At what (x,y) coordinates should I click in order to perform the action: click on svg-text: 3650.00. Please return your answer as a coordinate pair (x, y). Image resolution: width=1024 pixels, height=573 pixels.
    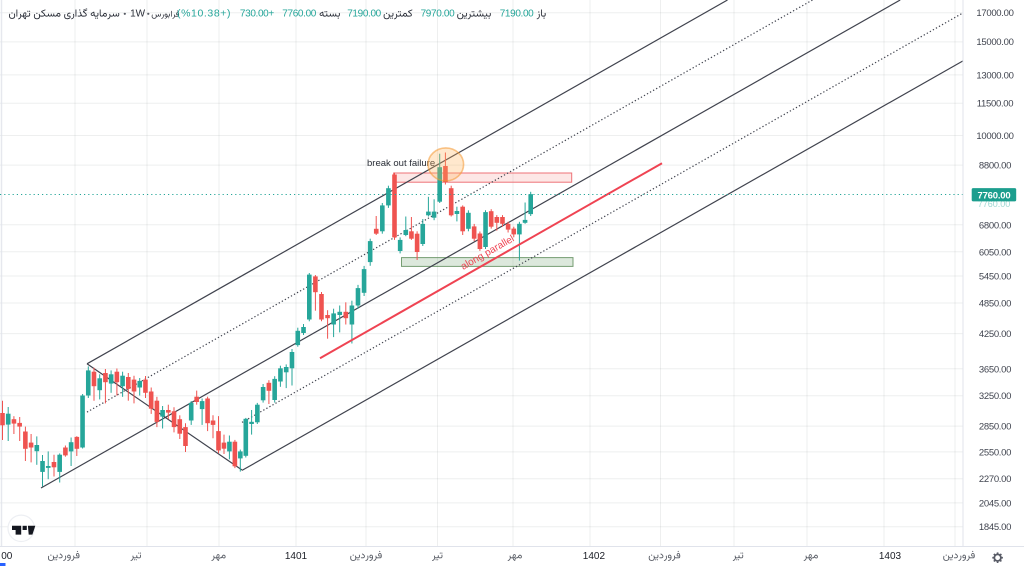
    Looking at the image, I should click on (995, 369).